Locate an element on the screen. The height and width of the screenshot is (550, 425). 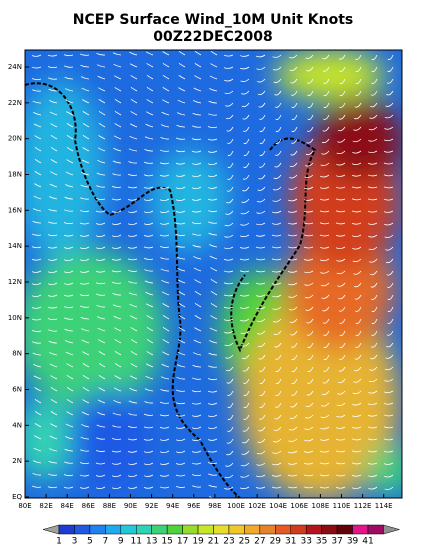
lon-label: 92E is located at coordinates (151, 506).